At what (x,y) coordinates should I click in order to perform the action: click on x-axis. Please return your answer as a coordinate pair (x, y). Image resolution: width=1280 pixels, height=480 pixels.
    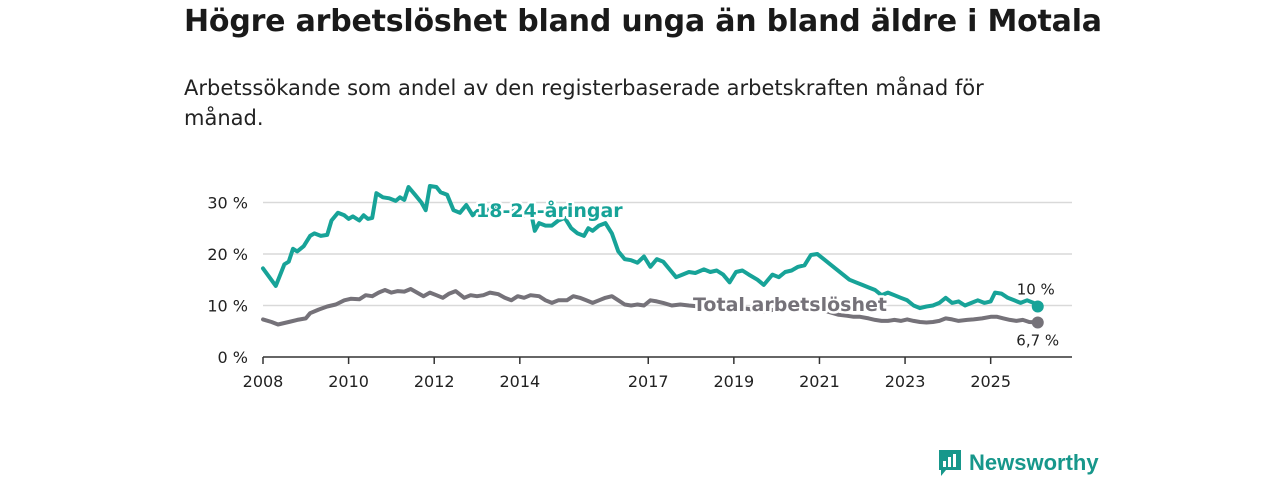
    Looking at the image, I should click on (667, 360).